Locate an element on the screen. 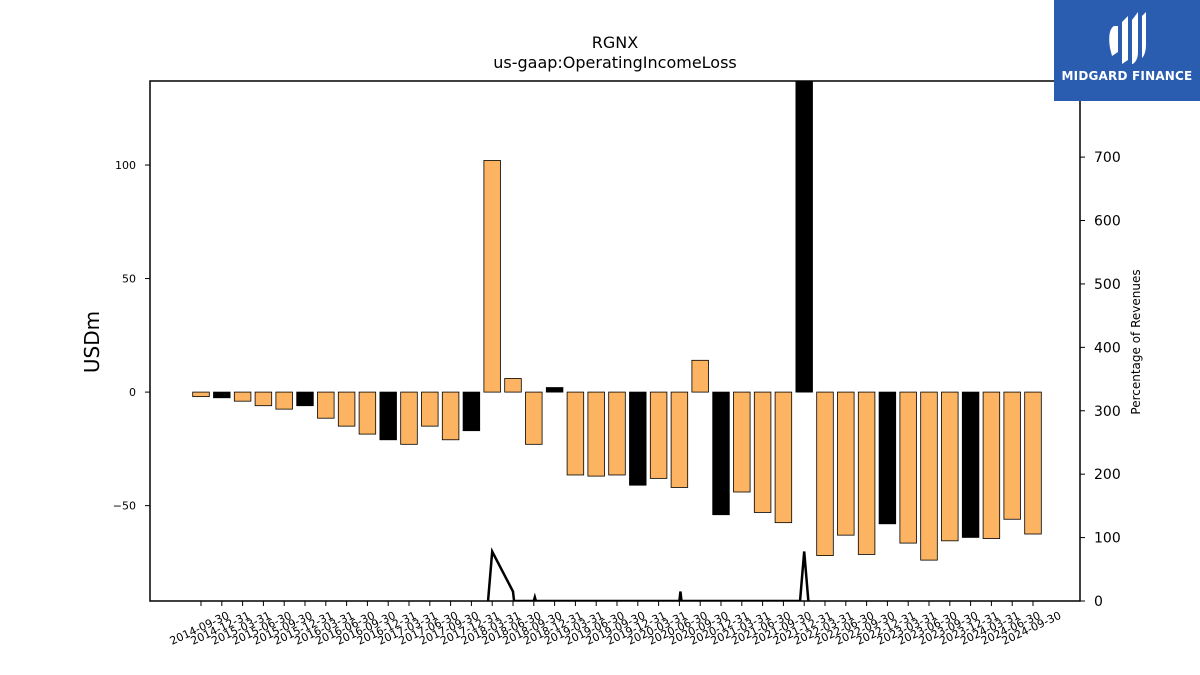 The width and height of the screenshot is (1200, 675). y2-tick-label: 200 is located at coordinates (1107, 475).